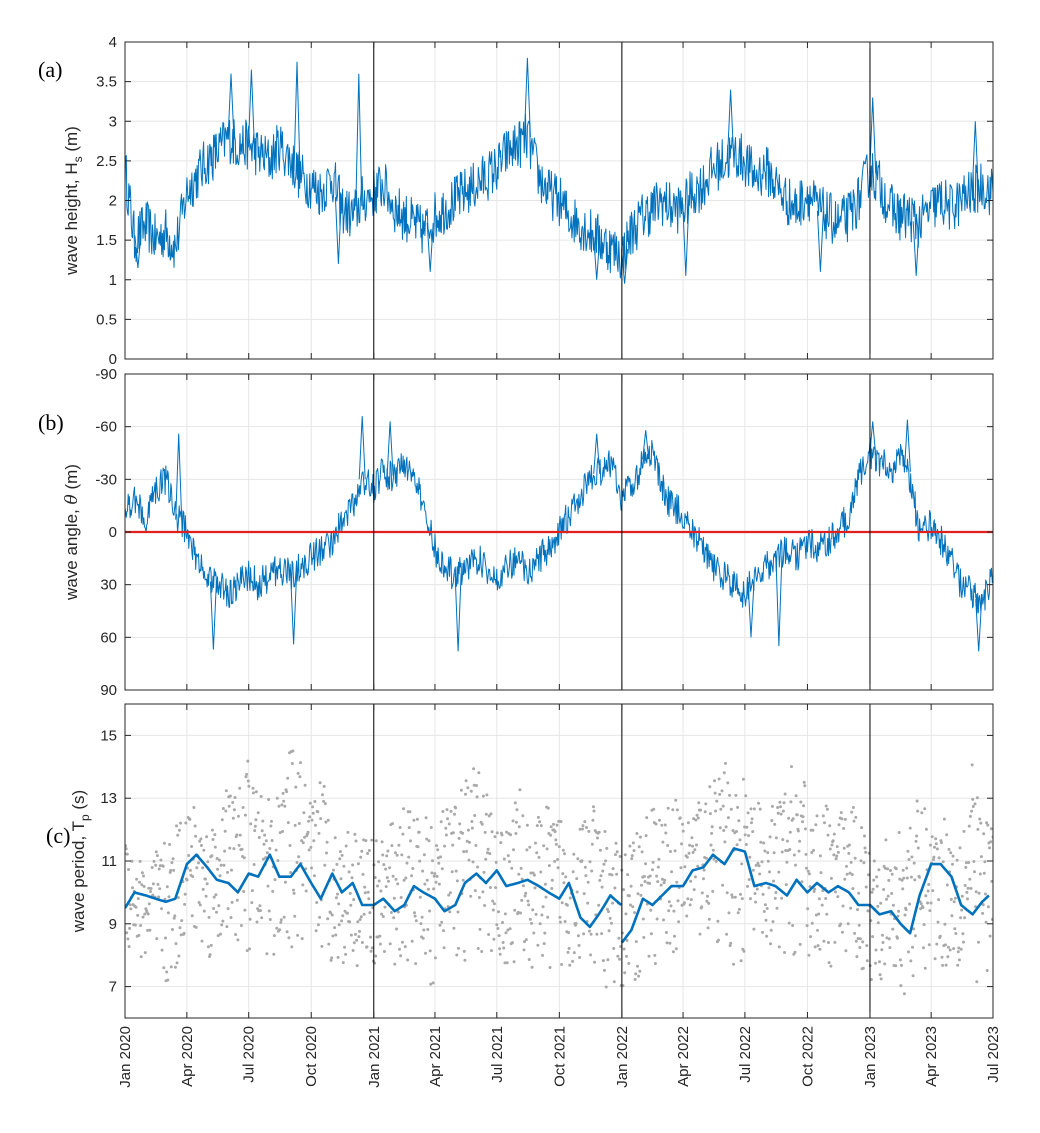 The width and height of the screenshot is (1040, 1133). Describe the element at coordinates (50, 69) in the screenshot. I see `panel-label: (a)` at that location.